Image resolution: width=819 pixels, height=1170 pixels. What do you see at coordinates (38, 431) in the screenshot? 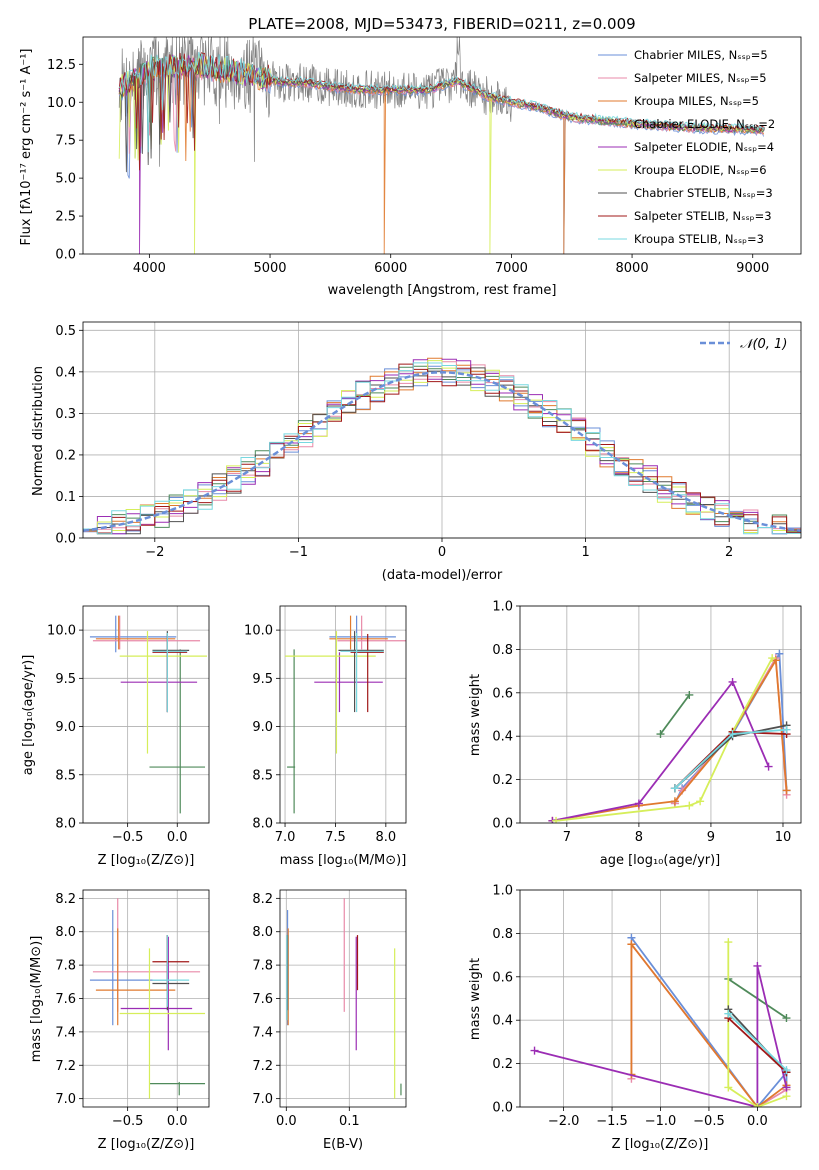
I see `residuals-ylabel: Normed distribution` at bounding box center [38, 431].